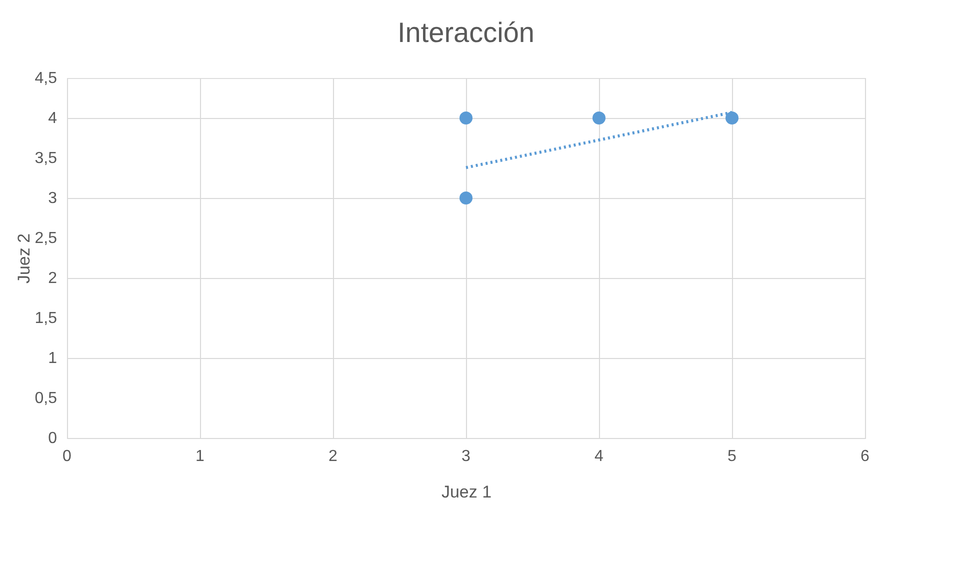 The height and width of the screenshot is (578, 957). I want to click on y-tick-label: 4, so click(53, 118).